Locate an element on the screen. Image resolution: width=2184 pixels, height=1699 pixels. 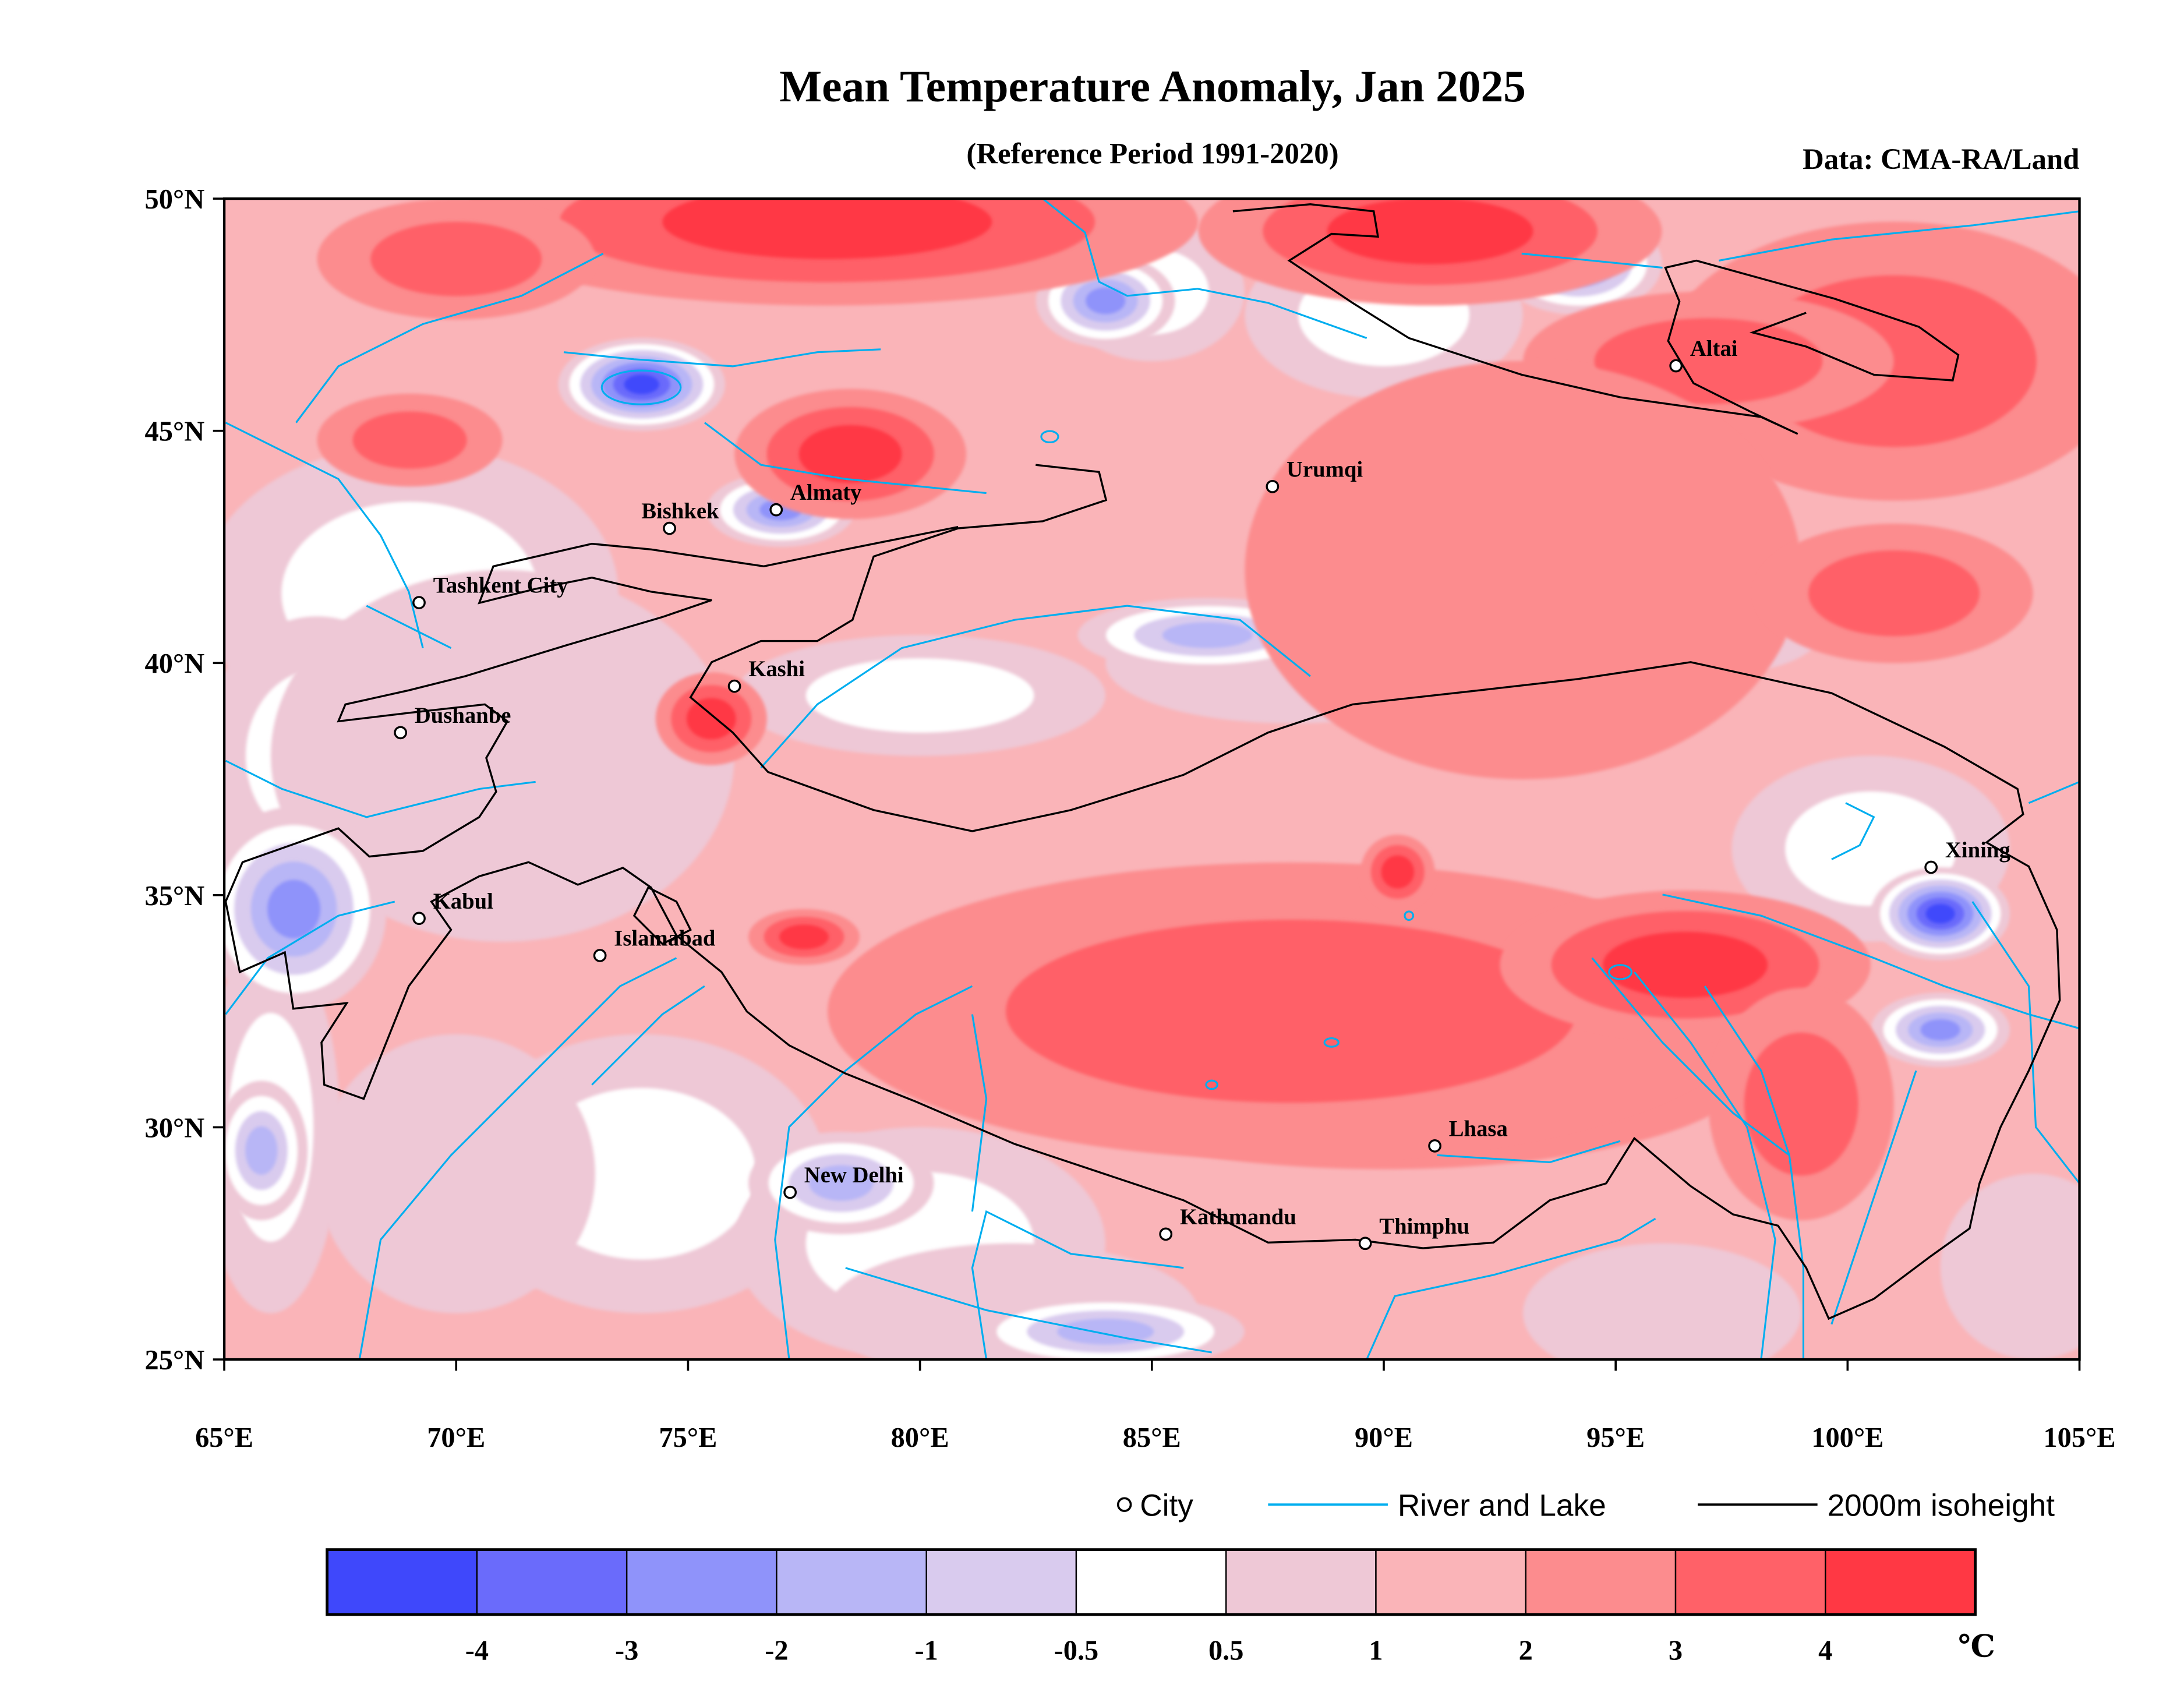
map-legend: City River and Lake 2000m isoheight is located at coordinates (1585, 1506).